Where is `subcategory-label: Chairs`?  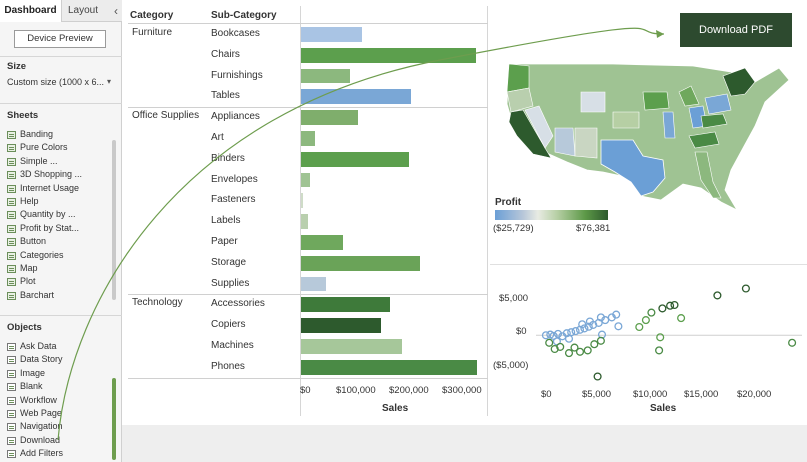 subcategory-label: Chairs is located at coordinates (225, 54).